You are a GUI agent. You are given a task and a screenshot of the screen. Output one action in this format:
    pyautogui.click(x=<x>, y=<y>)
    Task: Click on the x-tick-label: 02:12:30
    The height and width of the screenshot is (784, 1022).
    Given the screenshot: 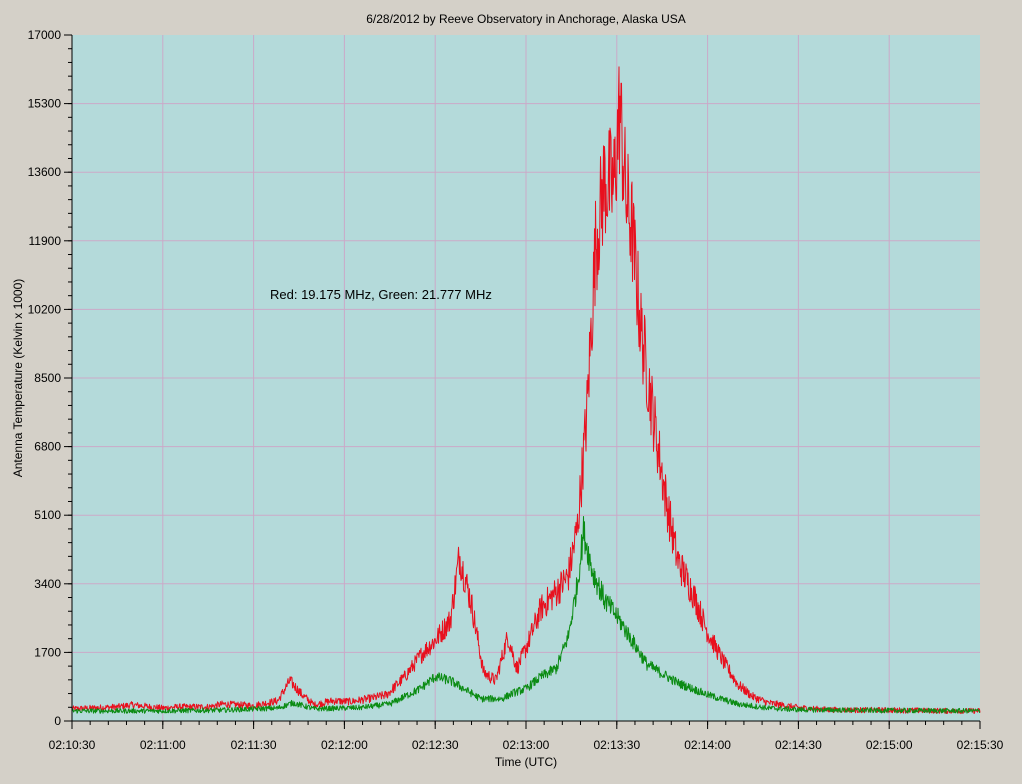 What is the action you would take?
    pyautogui.click(x=435, y=745)
    